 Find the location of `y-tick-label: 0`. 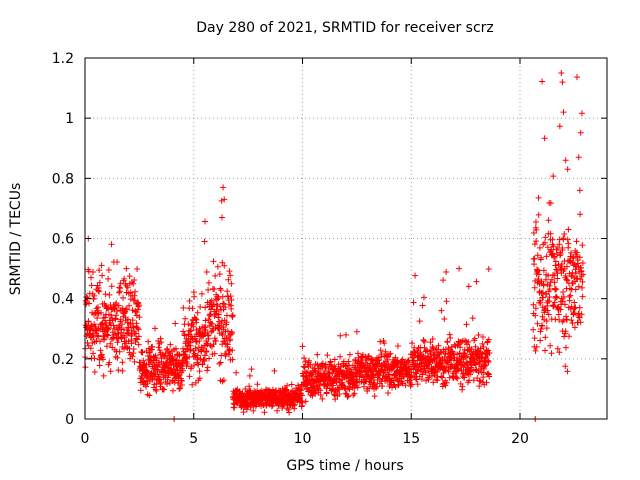

y-tick-label: 0 is located at coordinates (69, 420).